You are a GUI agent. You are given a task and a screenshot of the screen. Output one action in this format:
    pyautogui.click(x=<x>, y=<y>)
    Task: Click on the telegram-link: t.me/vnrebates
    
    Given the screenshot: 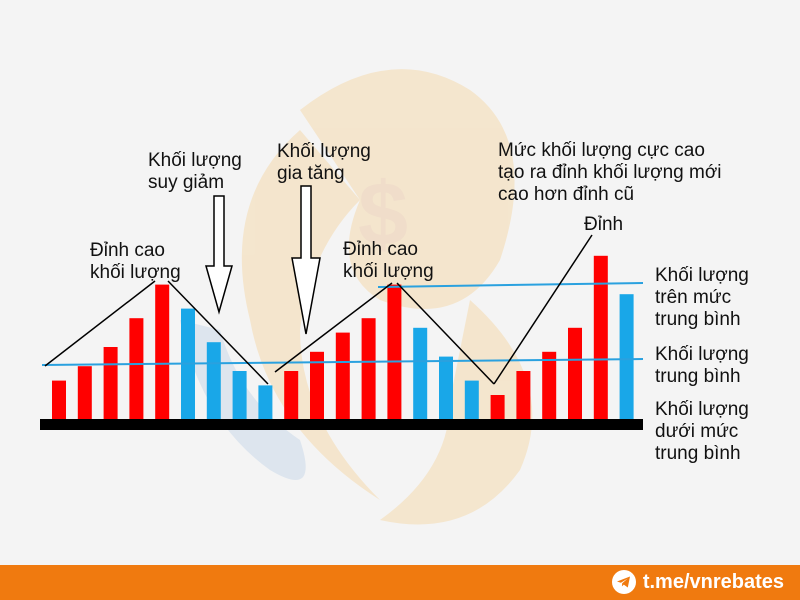 What is the action you would take?
    pyautogui.click(x=713, y=582)
    